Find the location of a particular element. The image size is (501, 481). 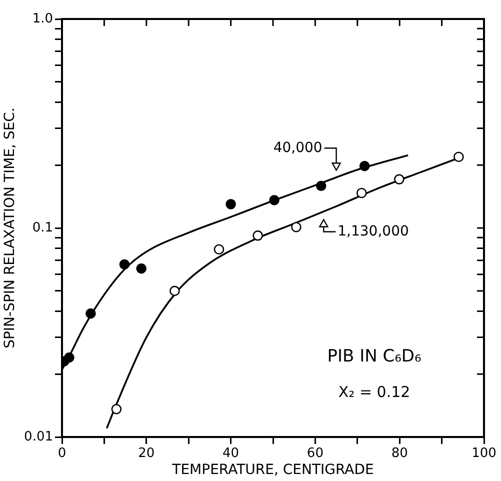

annotation: 1,130,000 is located at coordinates (373, 231).